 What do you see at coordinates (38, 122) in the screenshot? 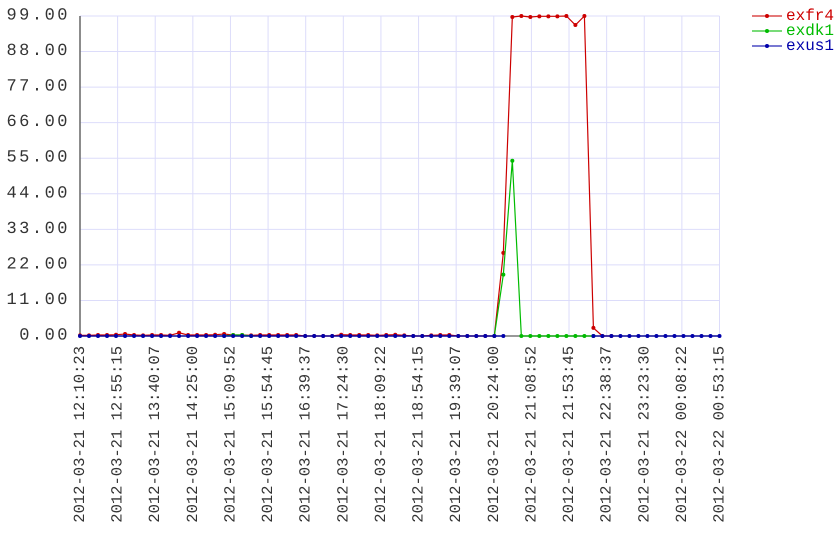
I see `y-tick-label: 66.00` at bounding box center [38, 122].